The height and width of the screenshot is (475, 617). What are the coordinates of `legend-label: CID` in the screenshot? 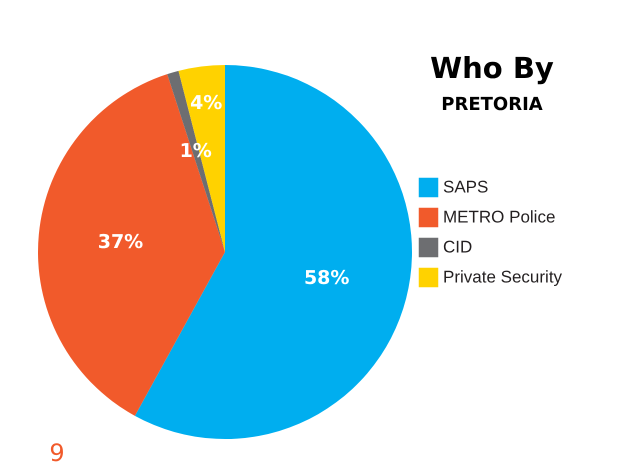 It's located at (457, 247).